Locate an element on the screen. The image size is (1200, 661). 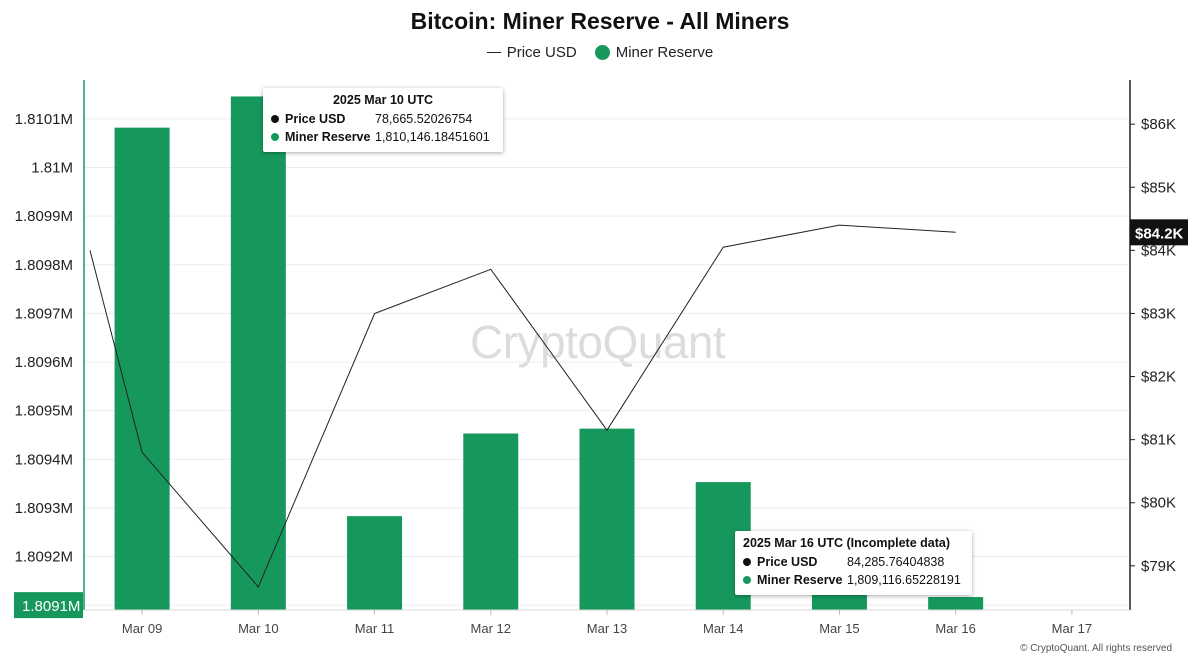
left-axis-highlight is located at coordinates (48, 605).